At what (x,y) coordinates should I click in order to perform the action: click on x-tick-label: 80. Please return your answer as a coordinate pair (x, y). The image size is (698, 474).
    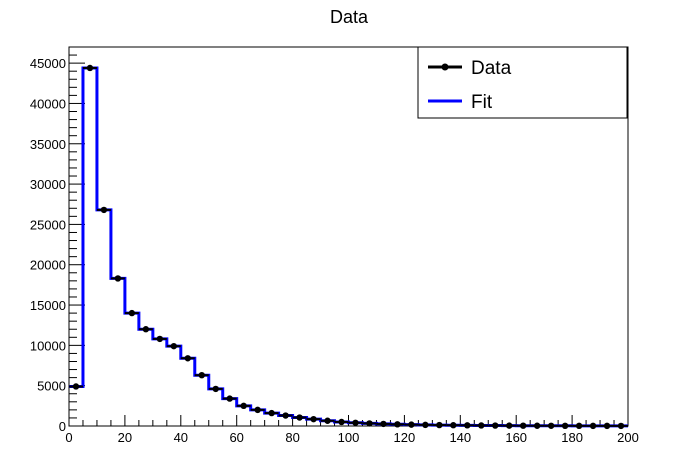
    Looking at the image, I should click on (292, 437).